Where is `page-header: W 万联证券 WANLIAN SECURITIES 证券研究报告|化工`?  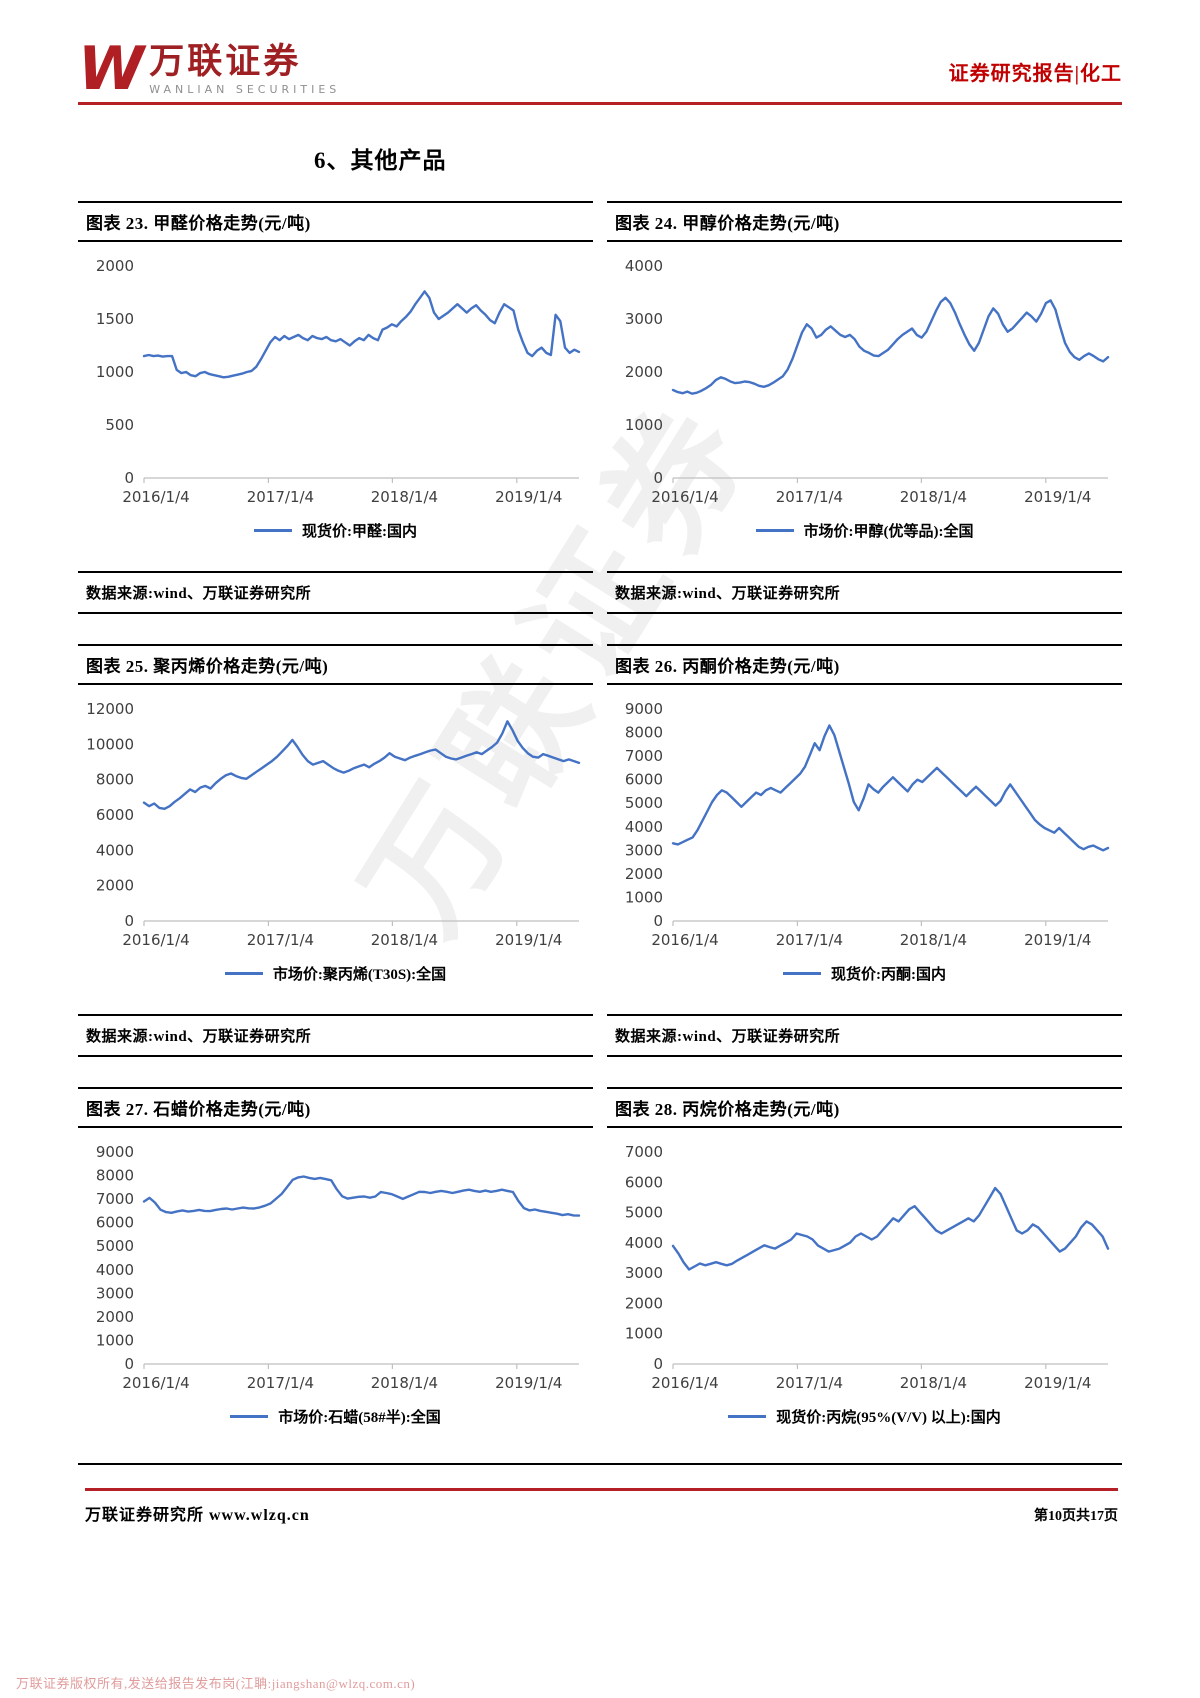 page-header: W 万联证券 WANLIAN SECURITIES 证券研究报告|化工 is located at coordinates (600, 52).